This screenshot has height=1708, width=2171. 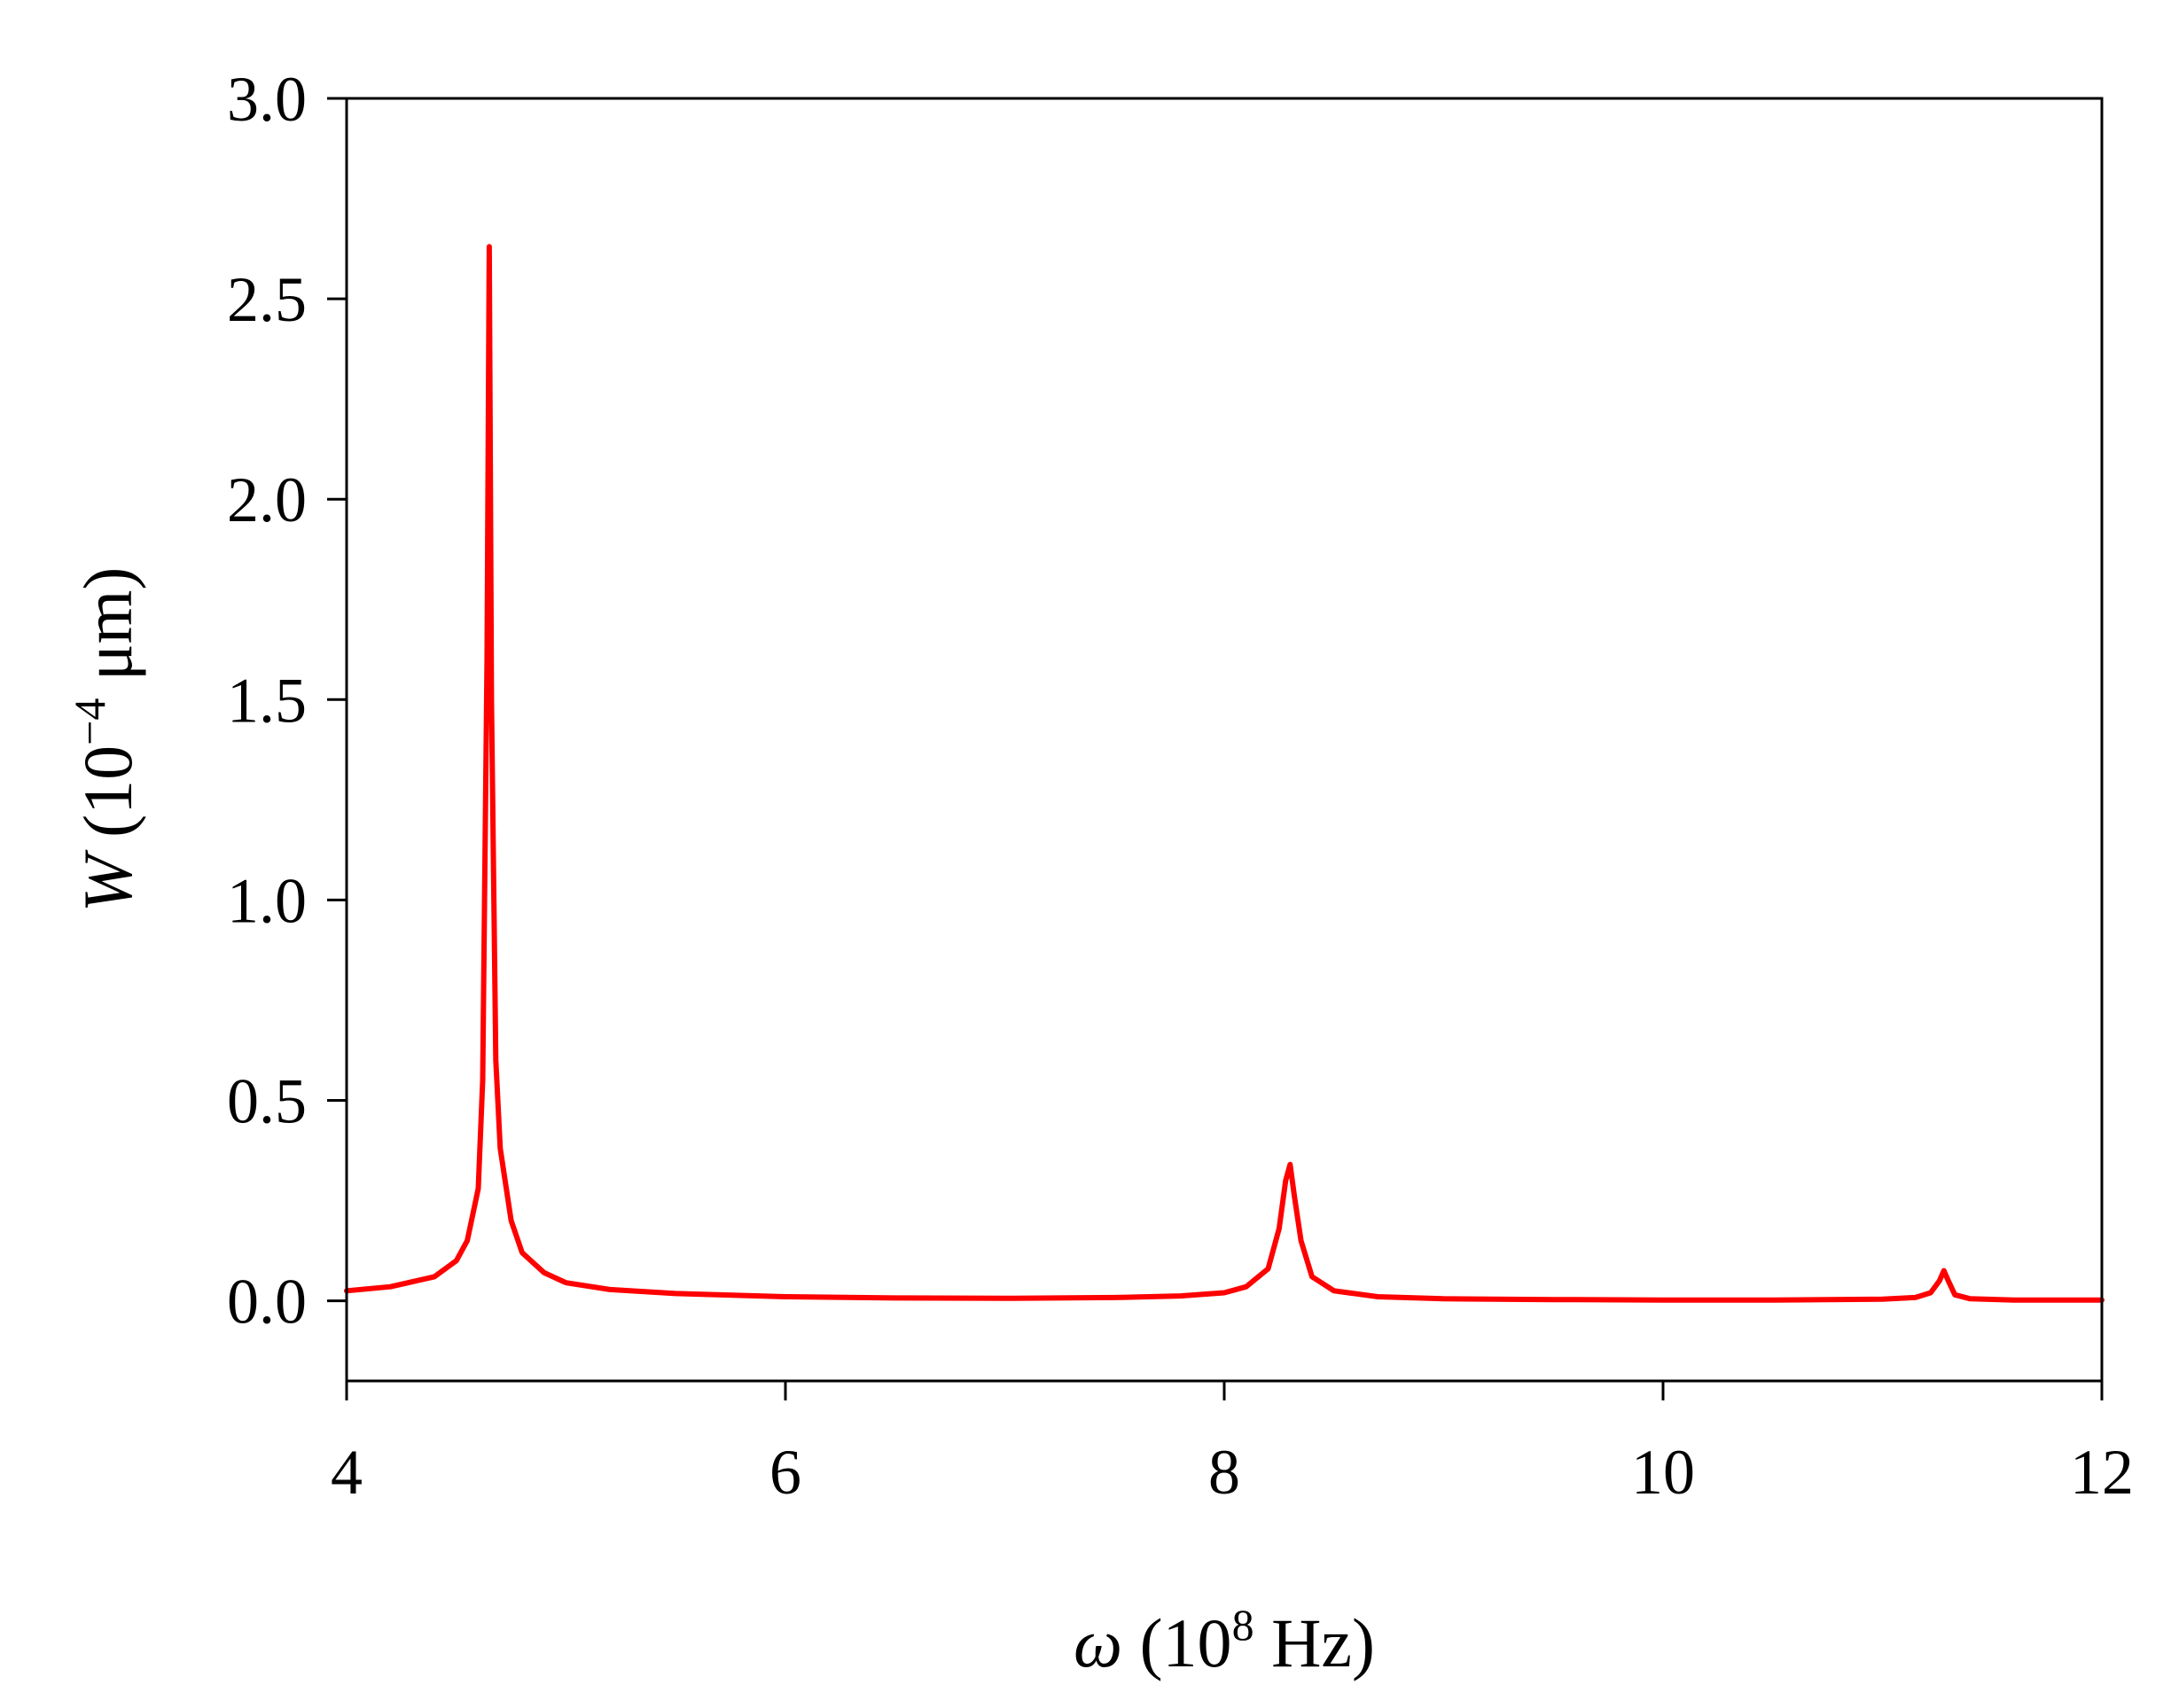 What do you see at coordinates (107, 800) in the screenshot?
I see `y-axis-unit-open: (10` at bounding box center [107, 800].